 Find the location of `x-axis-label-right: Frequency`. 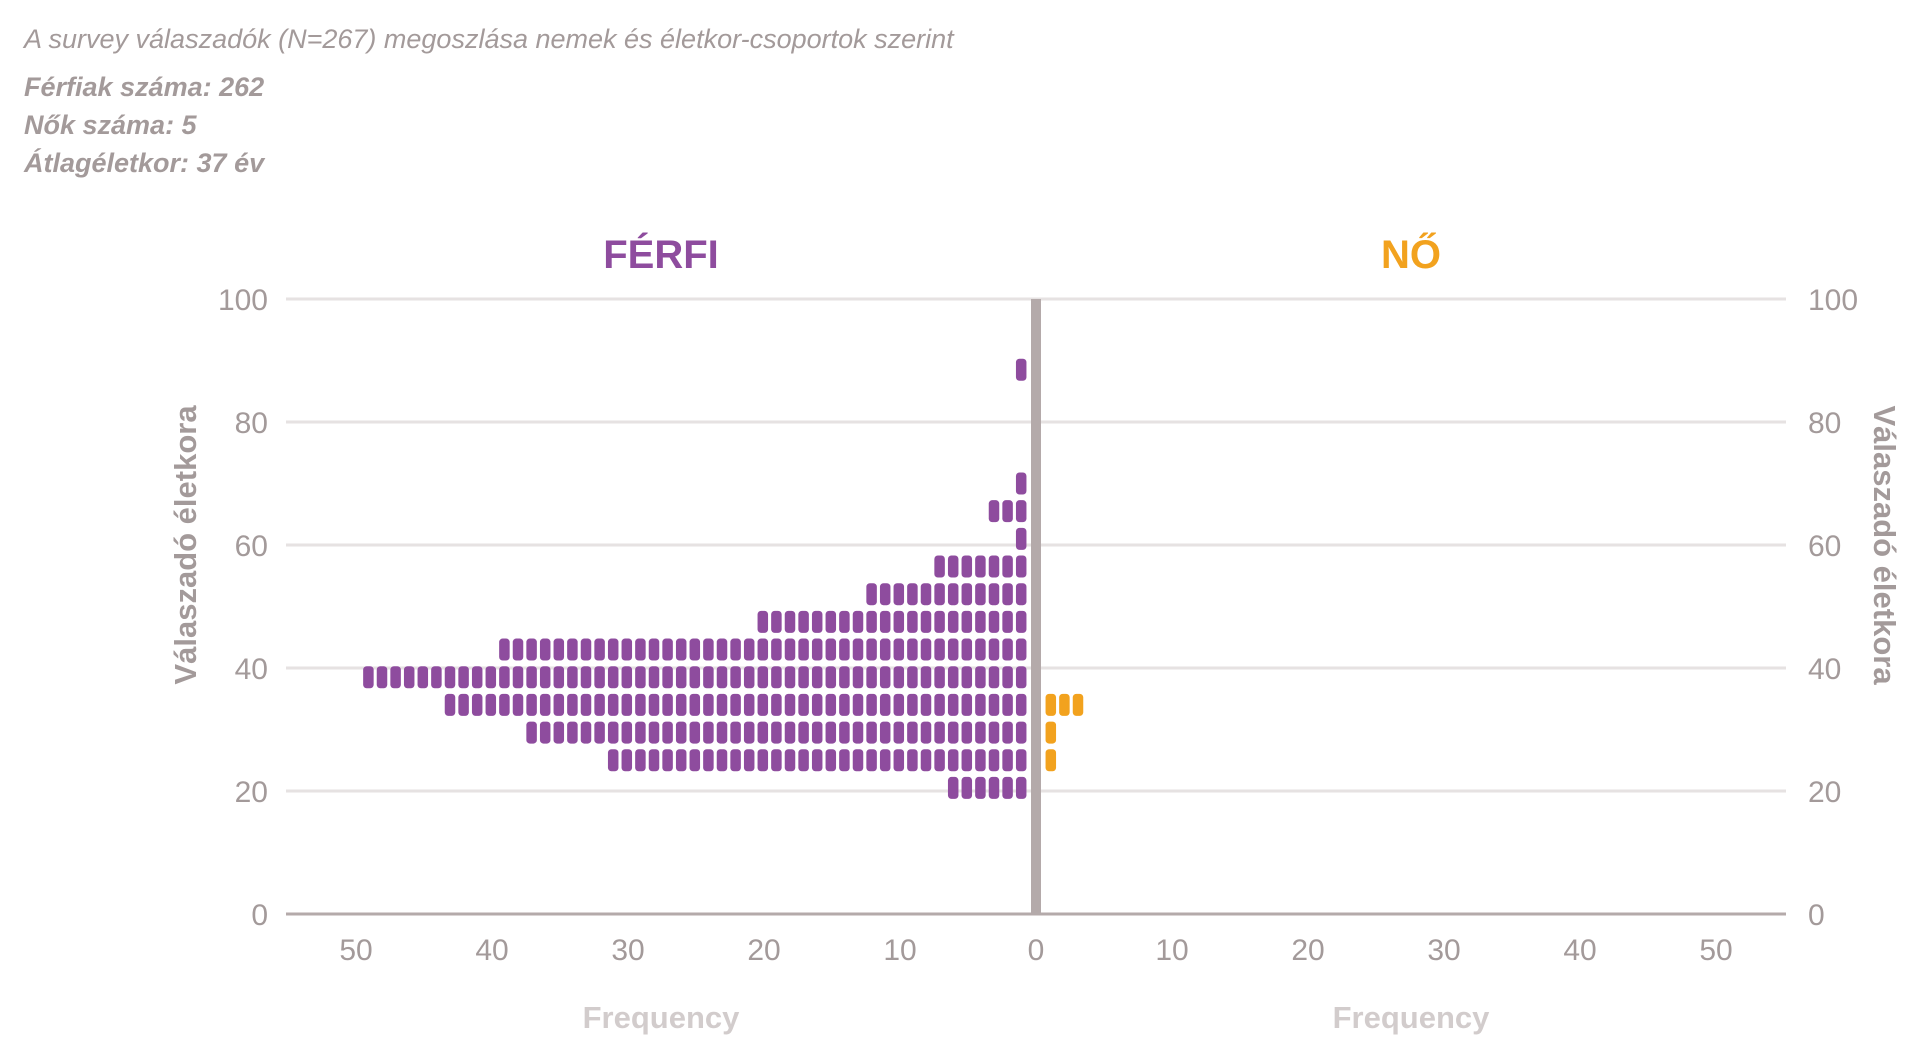

x-axis-label-right: Frequency is located at coordinates (1412, 1017).